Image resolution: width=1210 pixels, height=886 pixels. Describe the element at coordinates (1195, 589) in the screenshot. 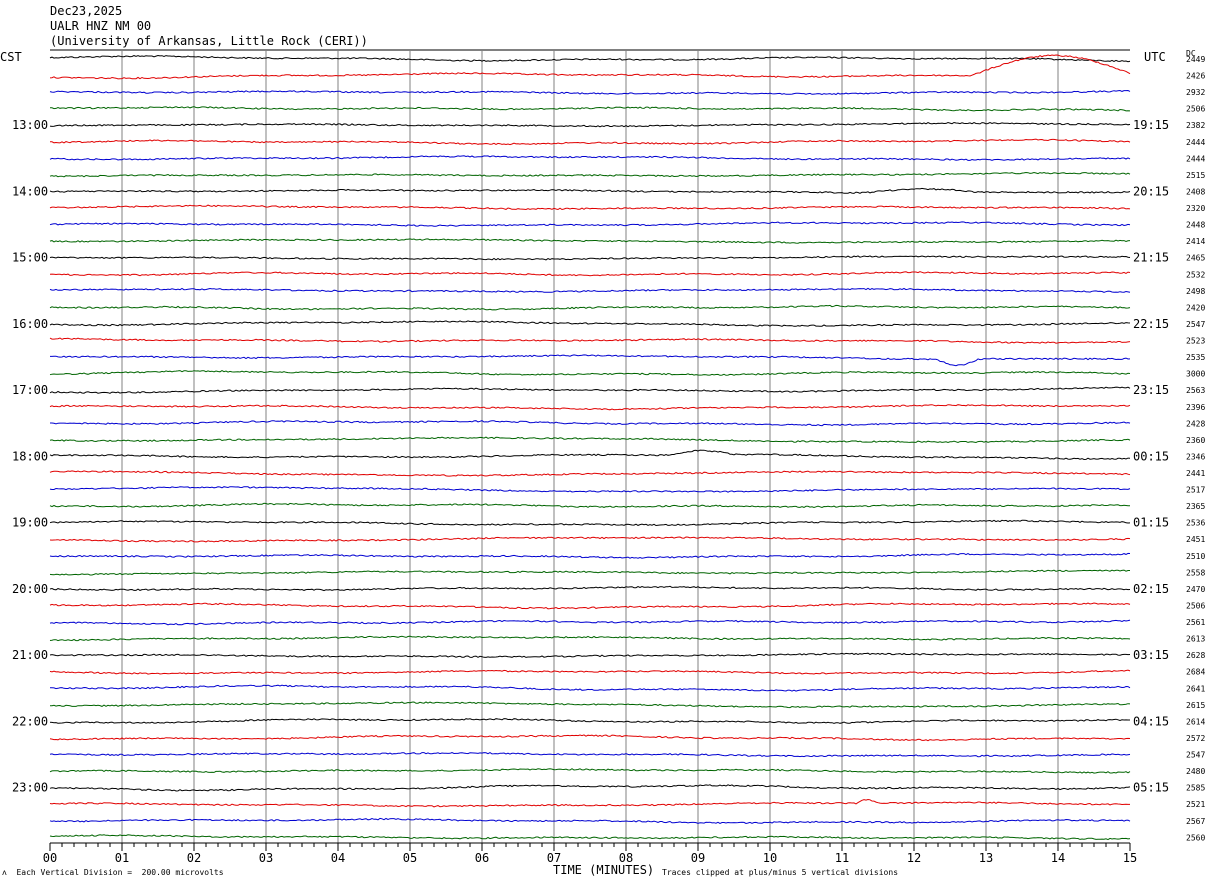

I see `dc-offset-label: 2470` at that location.